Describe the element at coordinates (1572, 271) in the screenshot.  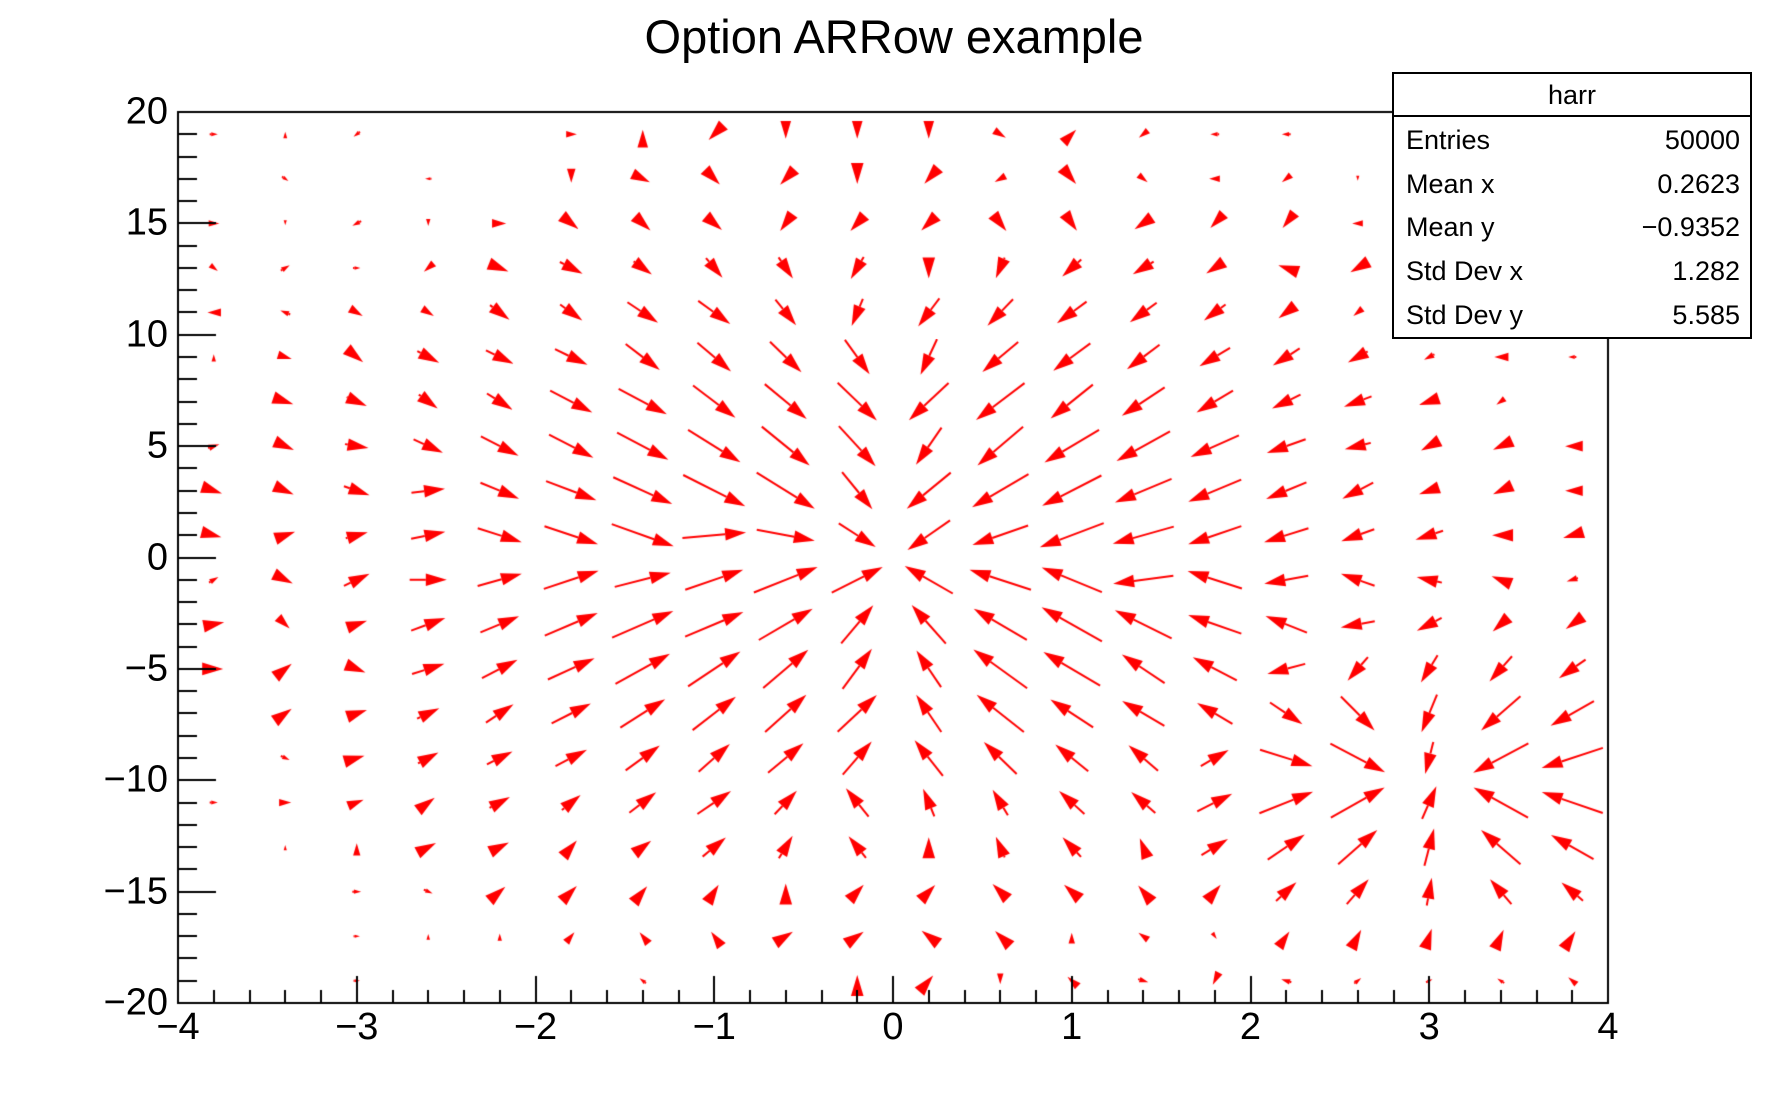
I see `stats-row: Std Dev x 1.282` at that location.